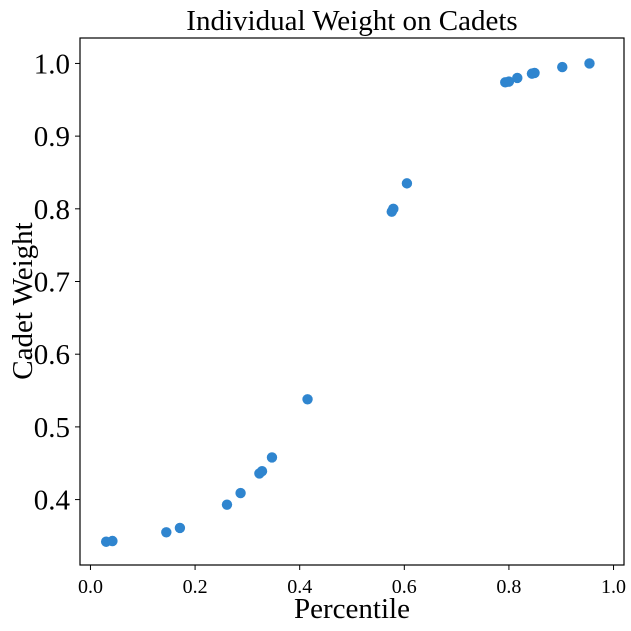 The width and height of the screenshot is (631, 631). Describe the element at coordinates (52, 355) in the screenshot. I see `y-tick-label: 0.6` at that location.